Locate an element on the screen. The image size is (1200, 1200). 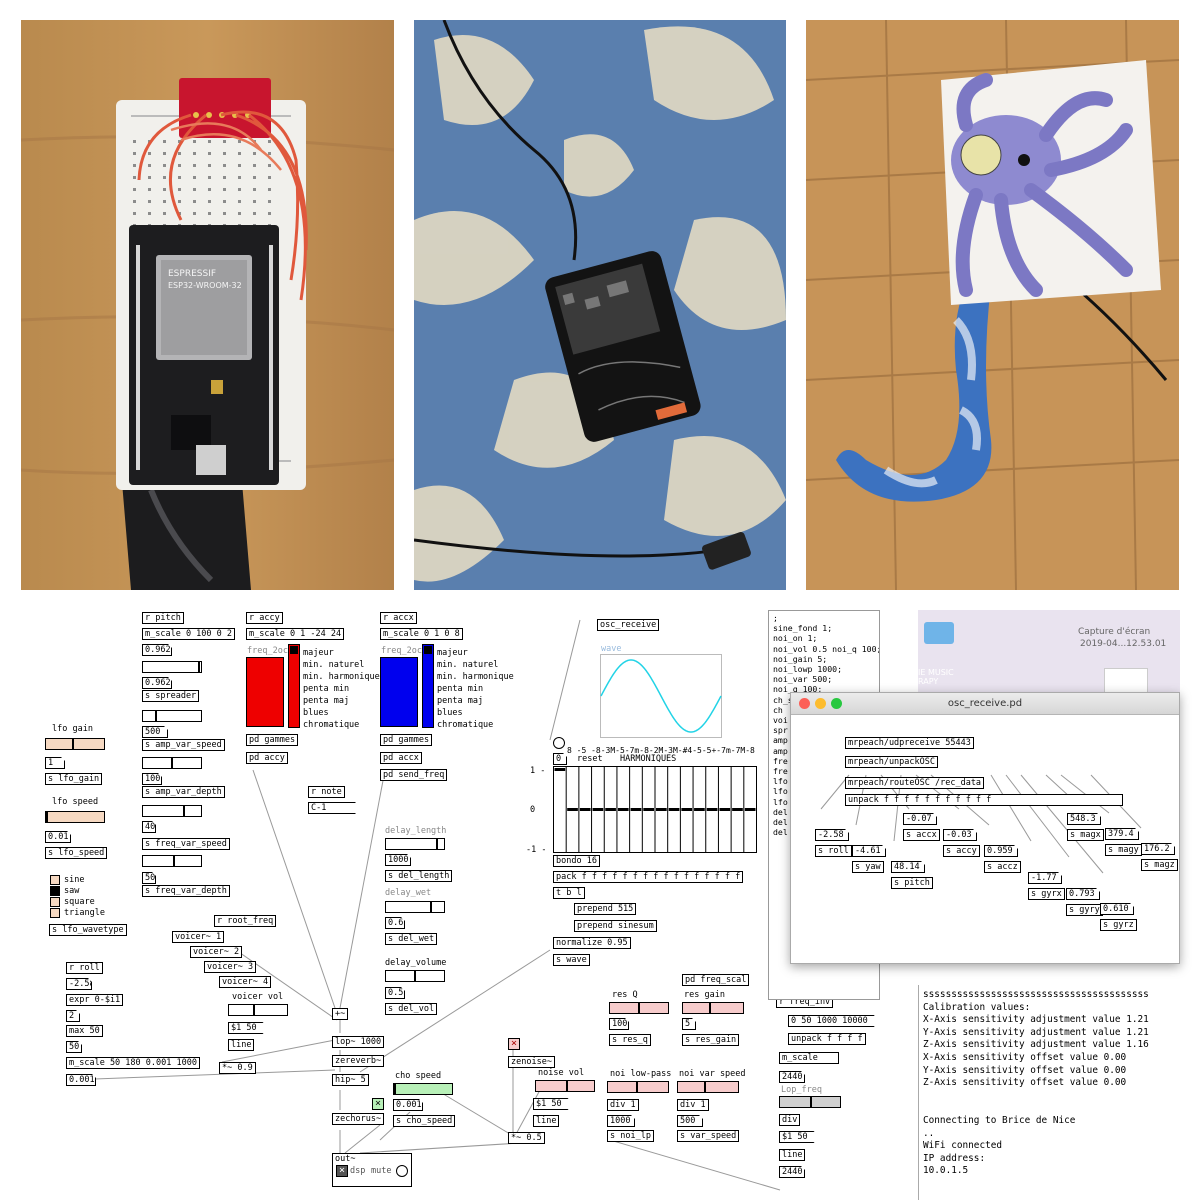
note-symbol: C-1 is located at coordinates (332, 808).